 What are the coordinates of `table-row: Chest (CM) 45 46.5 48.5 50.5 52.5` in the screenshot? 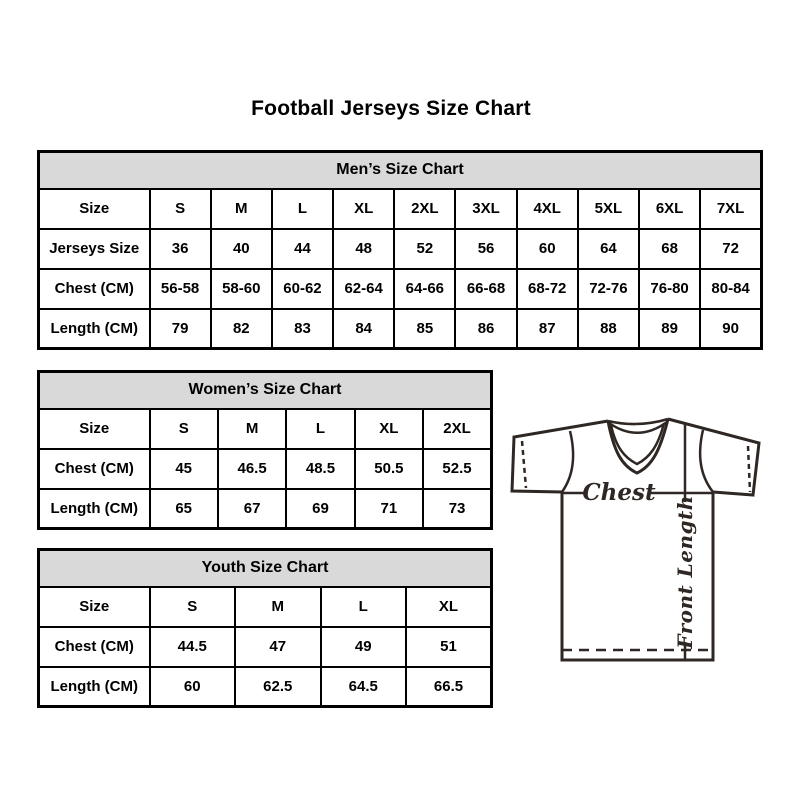 It's located at (265, 468).